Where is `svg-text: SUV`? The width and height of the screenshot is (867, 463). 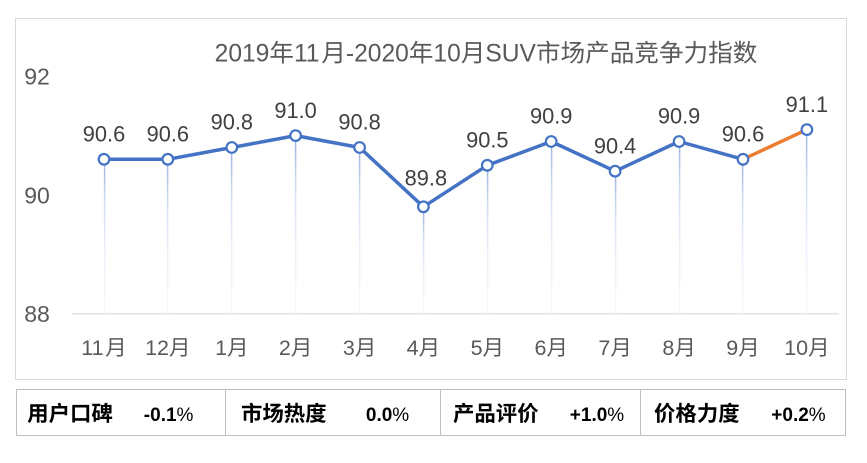 svg-text: SUV is located at coordinates (510, 54).